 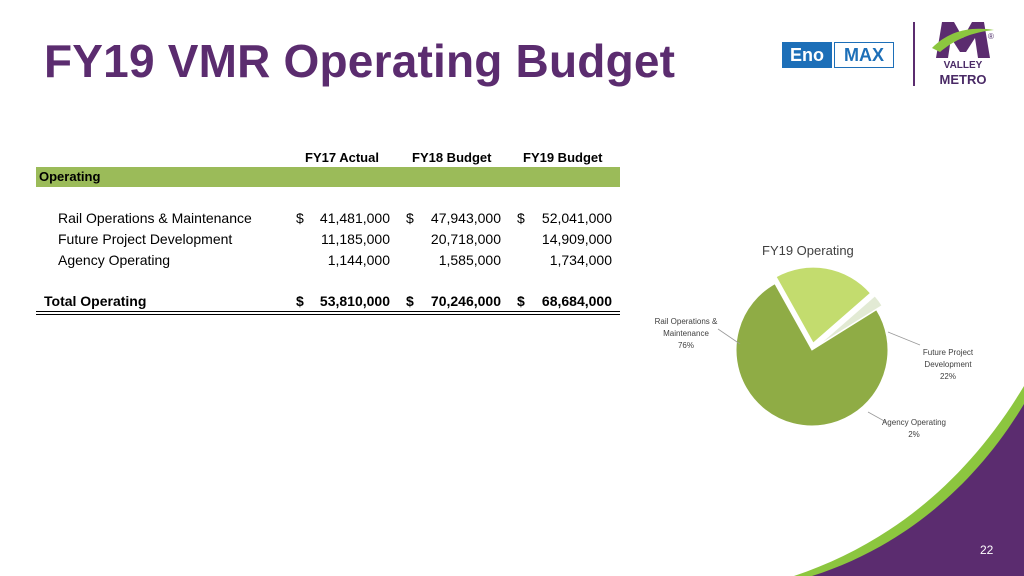 I want to click on row-value-fy18: 47,943,000, so click(x=465, y=218).